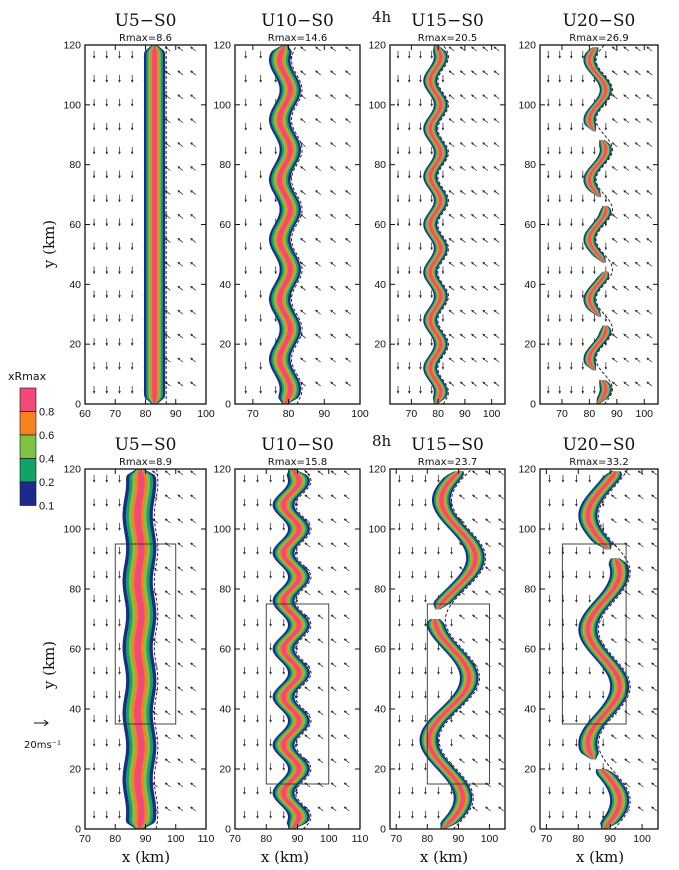 The width and height of the screenshot is (679, 870). What do you see at coordinates (225, 770) in the screenshot?
I see `y-tick-label: 20` at bounding box center [225, 770].